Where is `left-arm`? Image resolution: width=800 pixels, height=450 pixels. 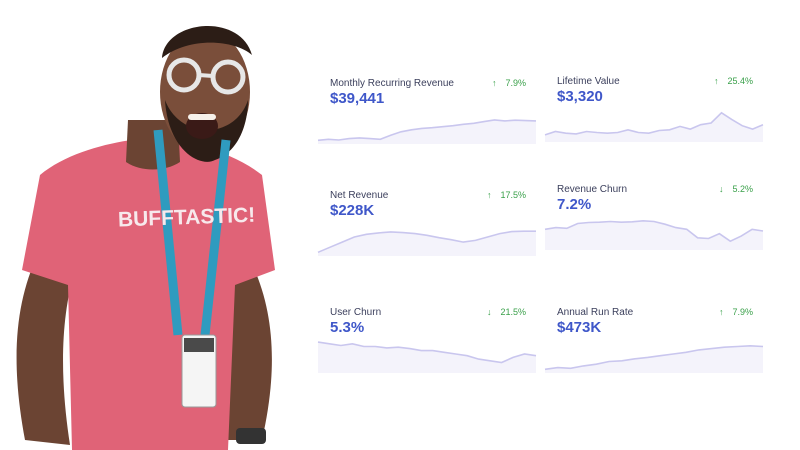
left-arm is located at coordinates (45, 347).